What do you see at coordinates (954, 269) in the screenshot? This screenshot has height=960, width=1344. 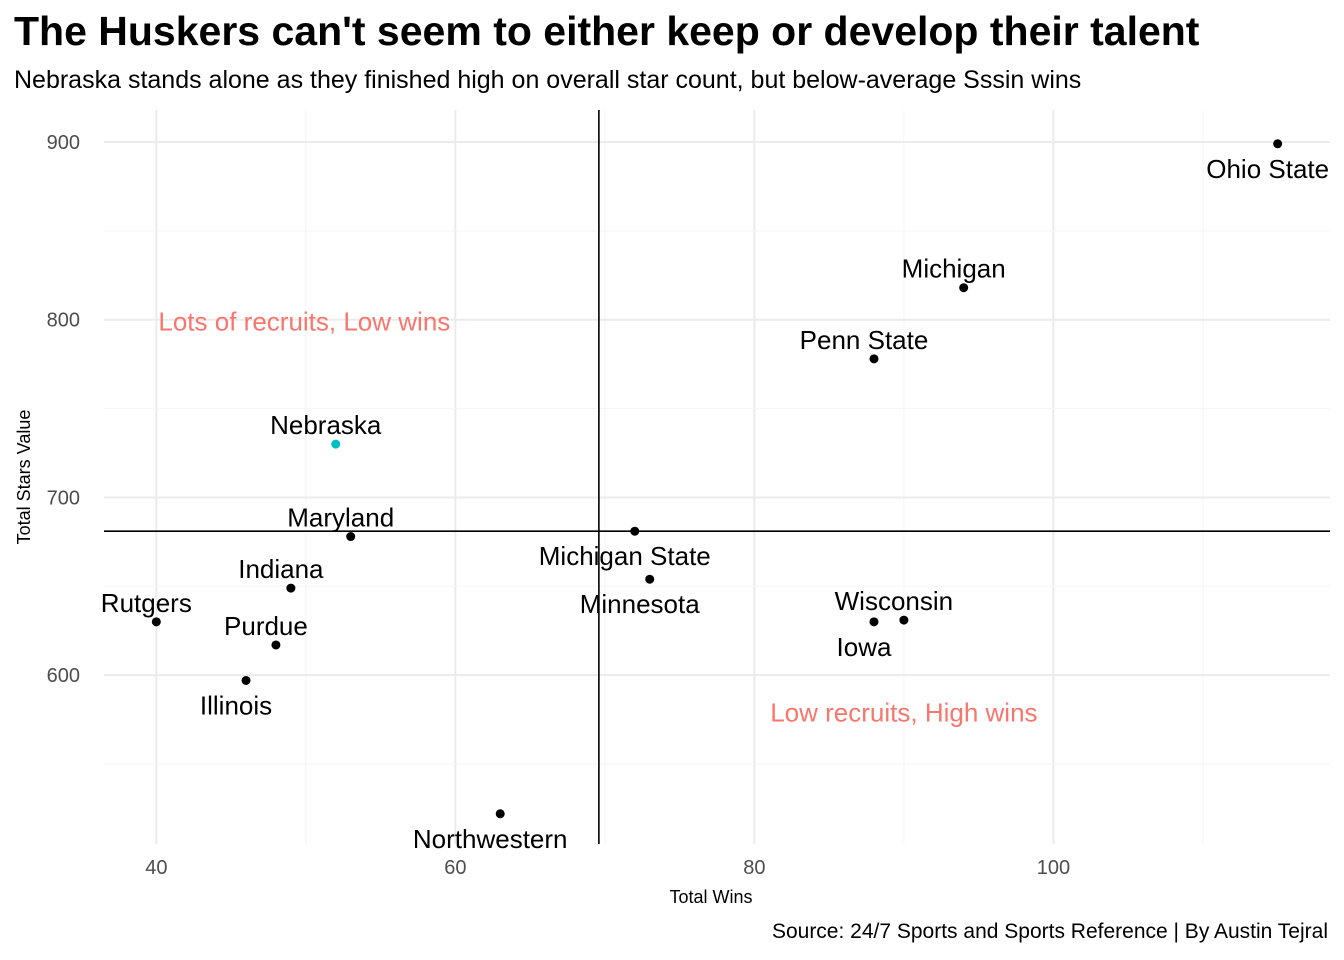 I see `point-label: Michigan` at bounding box center [954, 269].